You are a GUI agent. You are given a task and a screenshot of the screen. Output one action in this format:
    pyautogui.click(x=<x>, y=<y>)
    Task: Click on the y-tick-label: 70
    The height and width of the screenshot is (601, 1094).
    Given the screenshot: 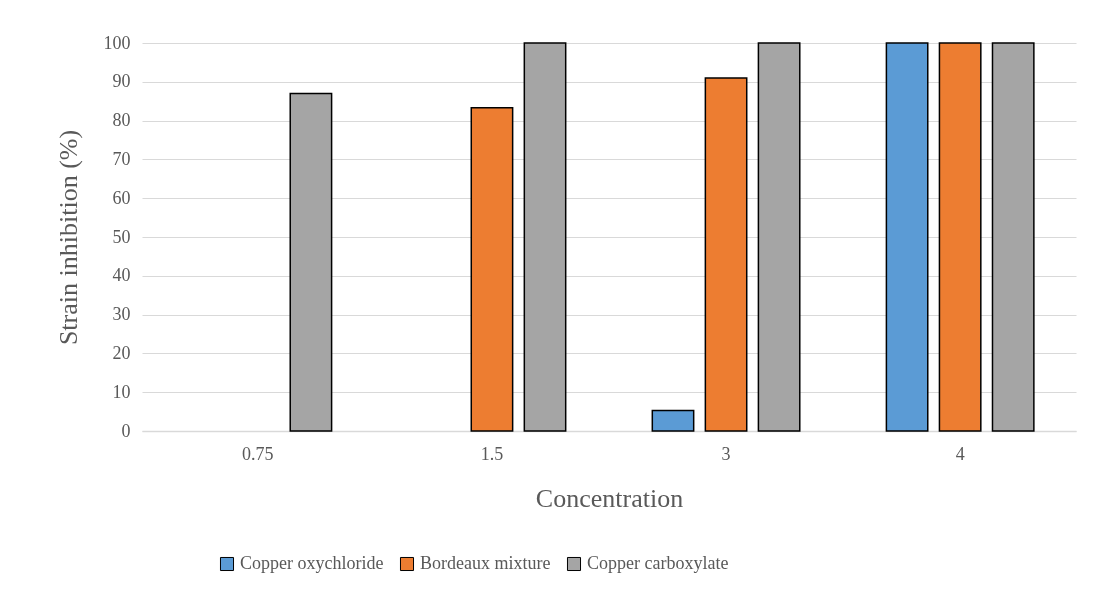 What is the action you would take?
    pyautogui.click(x=121, y=158)
    